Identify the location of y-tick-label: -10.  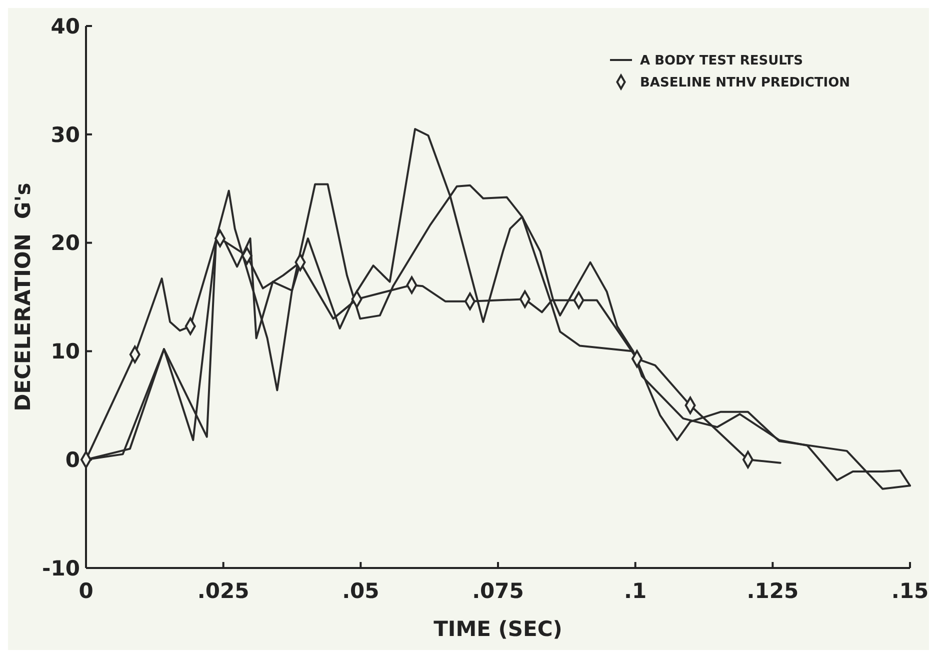
(61, 568).